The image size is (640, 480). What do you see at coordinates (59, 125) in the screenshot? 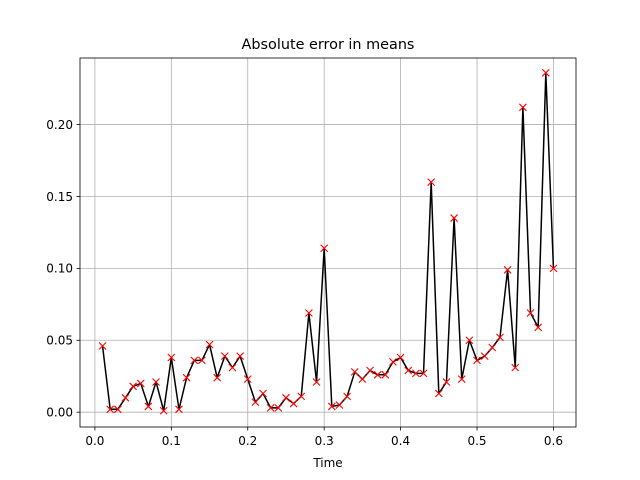
I see `y-tick-label: 0.20` at bounding box center [59, 125].